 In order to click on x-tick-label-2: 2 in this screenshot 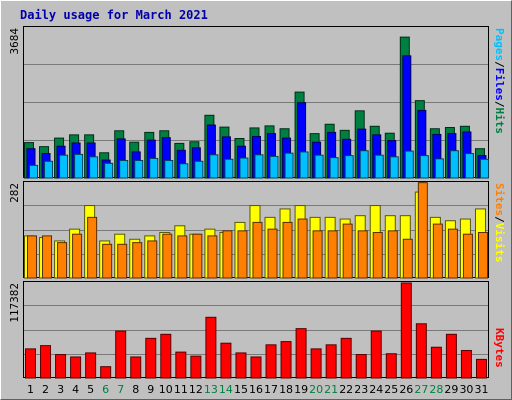, I will do `click(45, 389)`.